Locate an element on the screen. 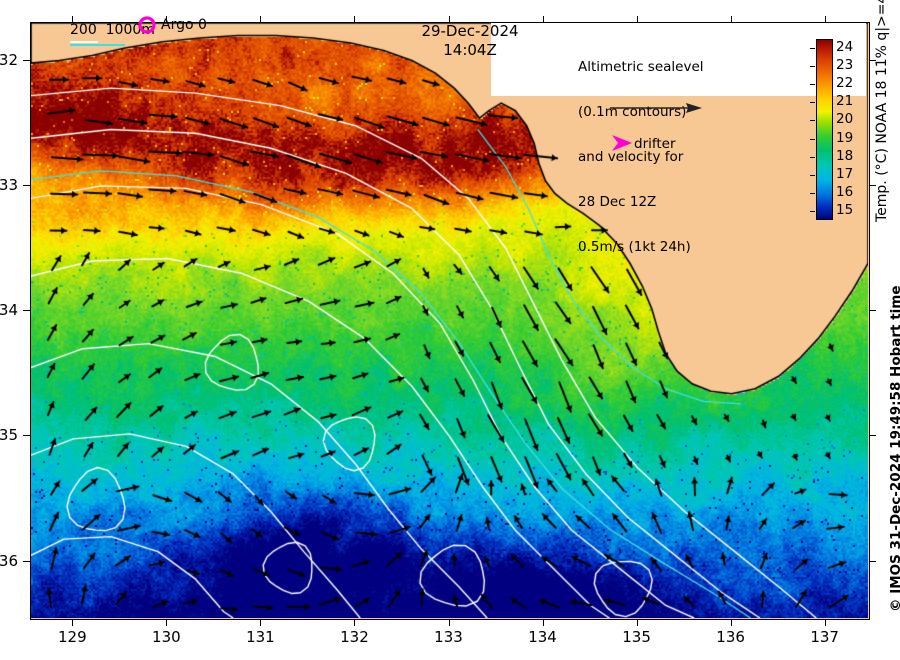 Image resolution: width=900 pixels, height=660 pixels. drifter-label: drifter is located at coordinates (655, 144).